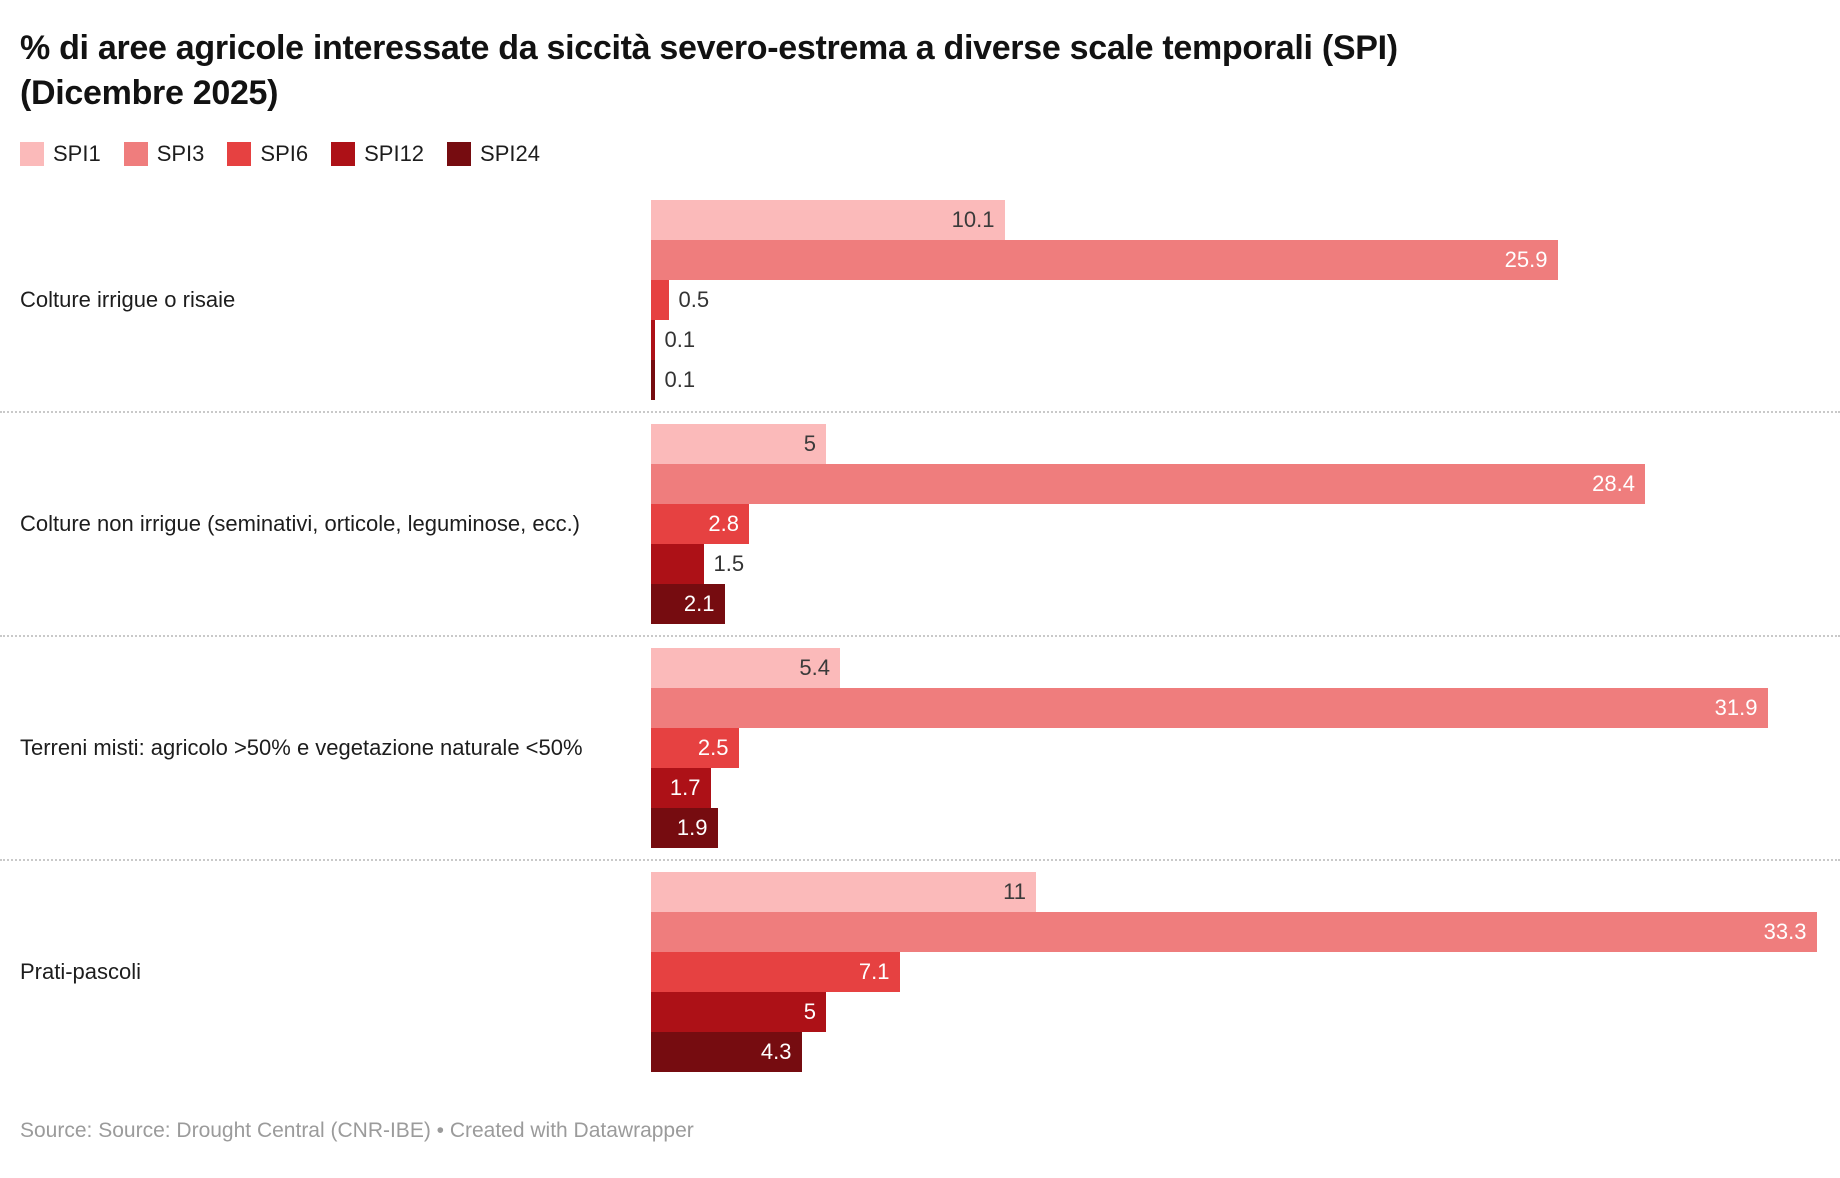  What do you see at coordinates (738, 444) in the screenshot?
I see `bar-spi1: 5` at bounding box center [738, 444].